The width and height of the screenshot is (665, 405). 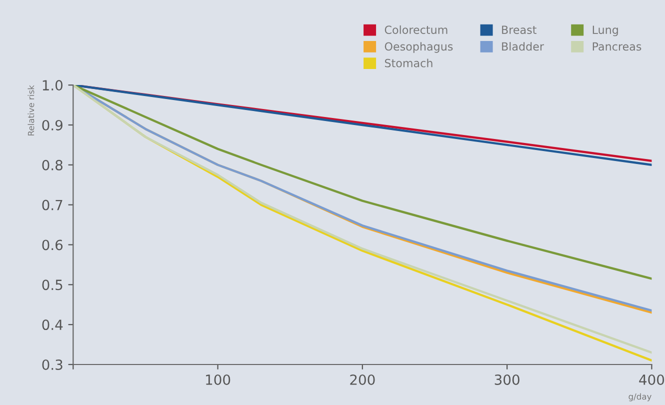 What do you see at coordinates (640, 397) in the screenshot?
I see `x-axis-title: g/day` at bounding box center [640, 397].